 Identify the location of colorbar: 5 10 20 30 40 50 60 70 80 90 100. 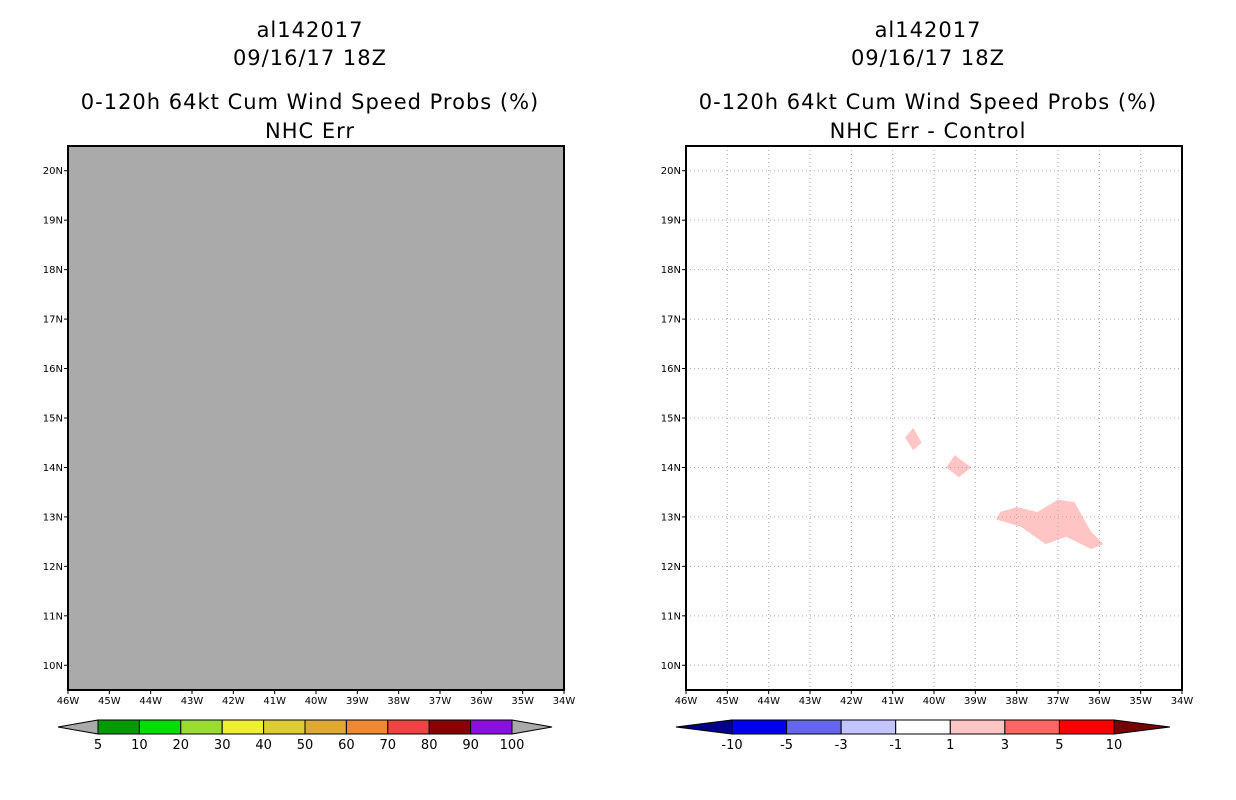
(305, 736).